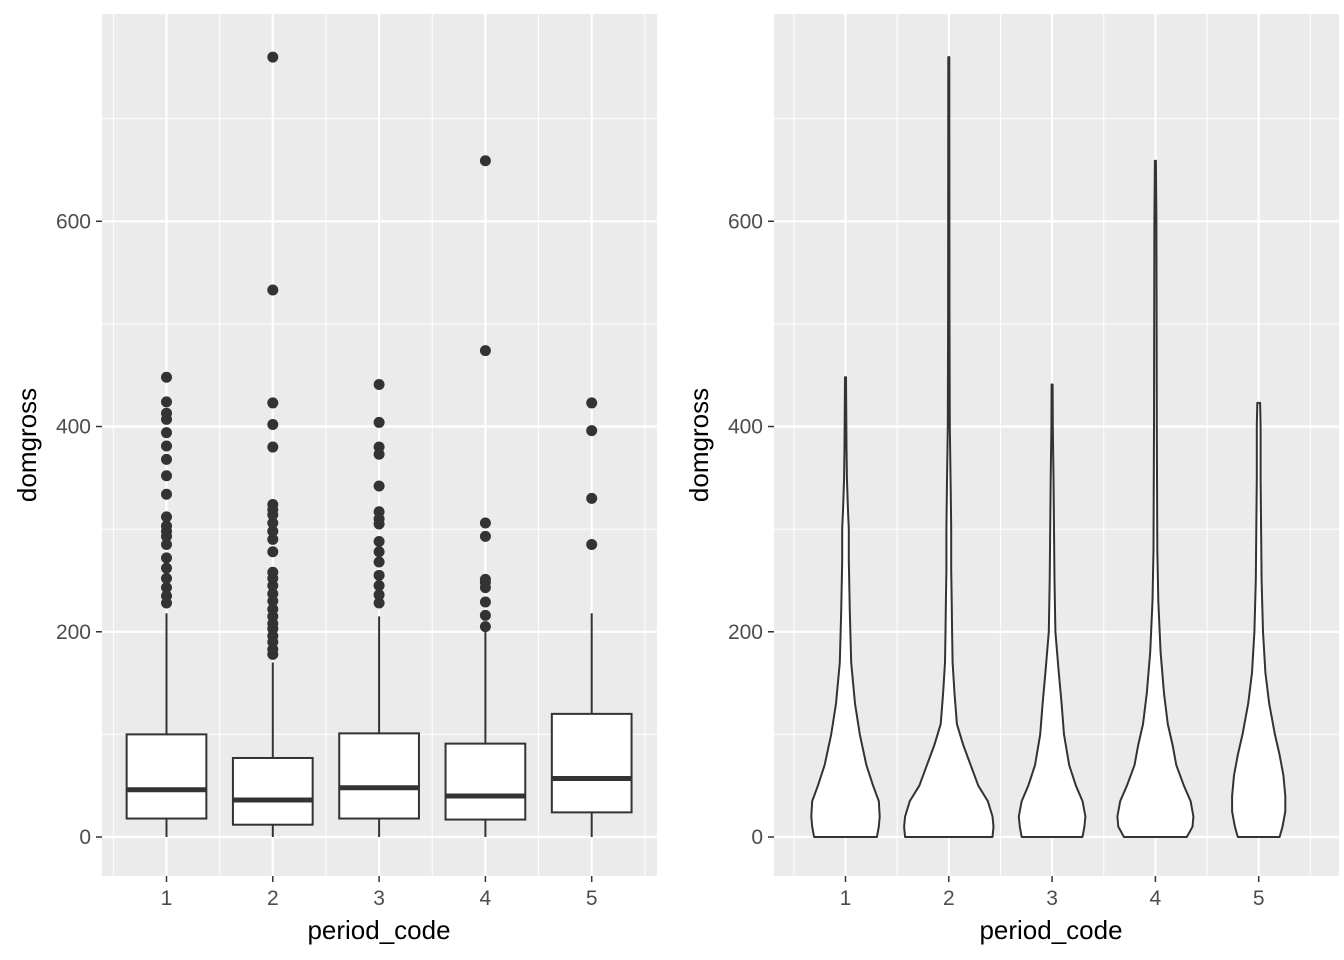  I want to click on boxplot-y-axis-title: domgross, so click(27, 445).